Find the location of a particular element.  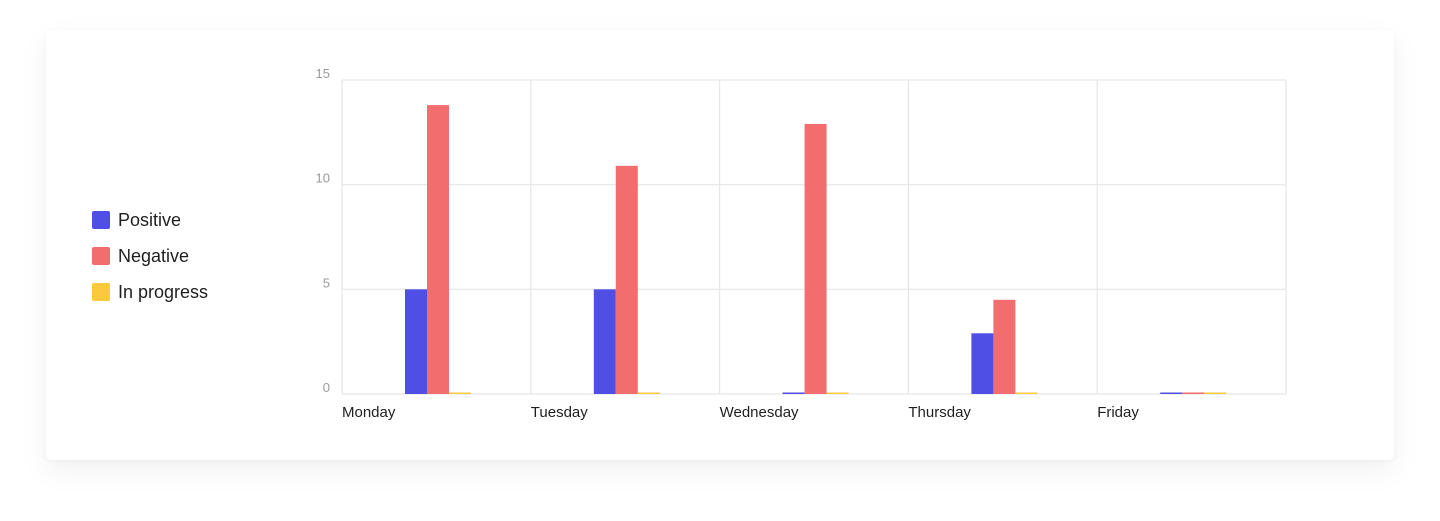

legend-swatch-positive is located at coordinates (101, 220).